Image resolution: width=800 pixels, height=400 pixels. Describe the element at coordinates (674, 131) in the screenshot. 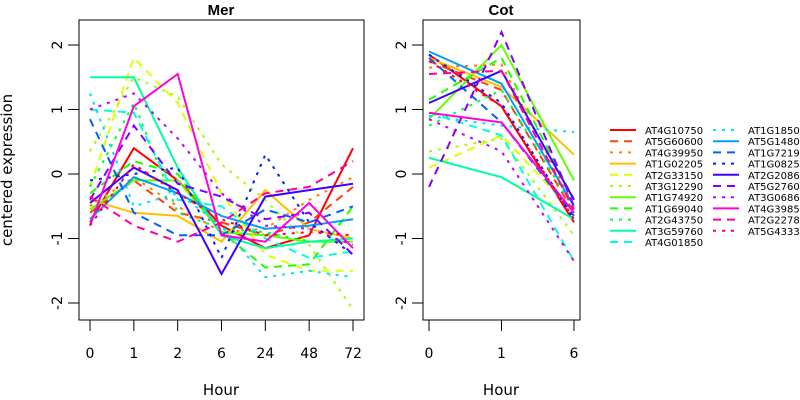

I see `legend-label: AT4G10750` at that location.